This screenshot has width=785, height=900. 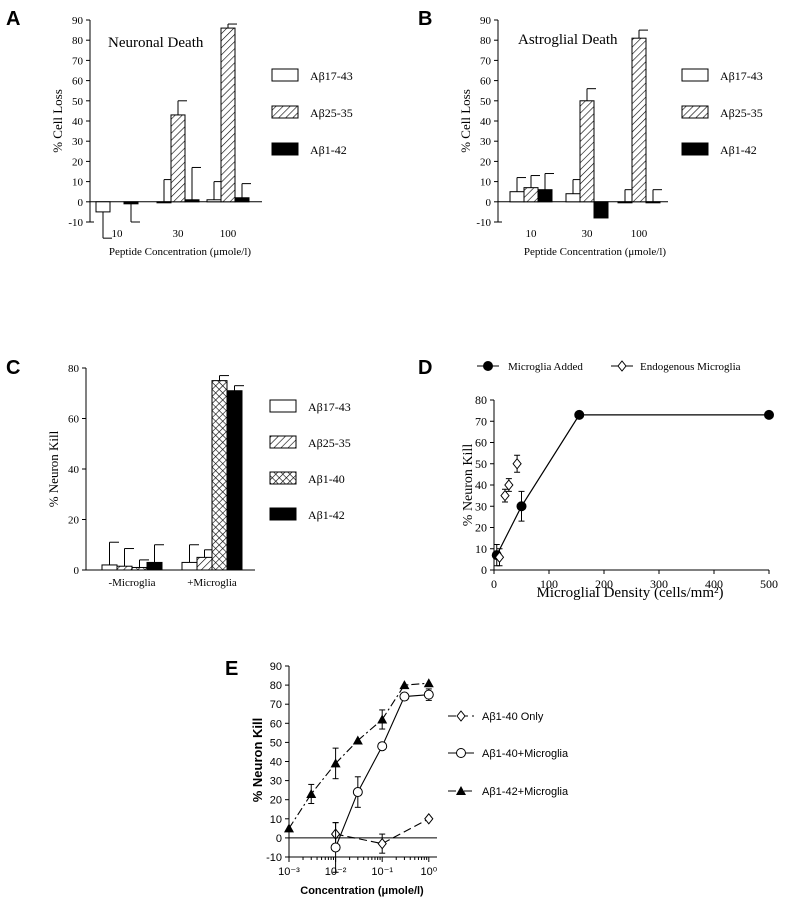 What do you see at coordinates (494, 584) in the screenshot?
I see `x-tick-label: 0` at bounding box center [494, 584].